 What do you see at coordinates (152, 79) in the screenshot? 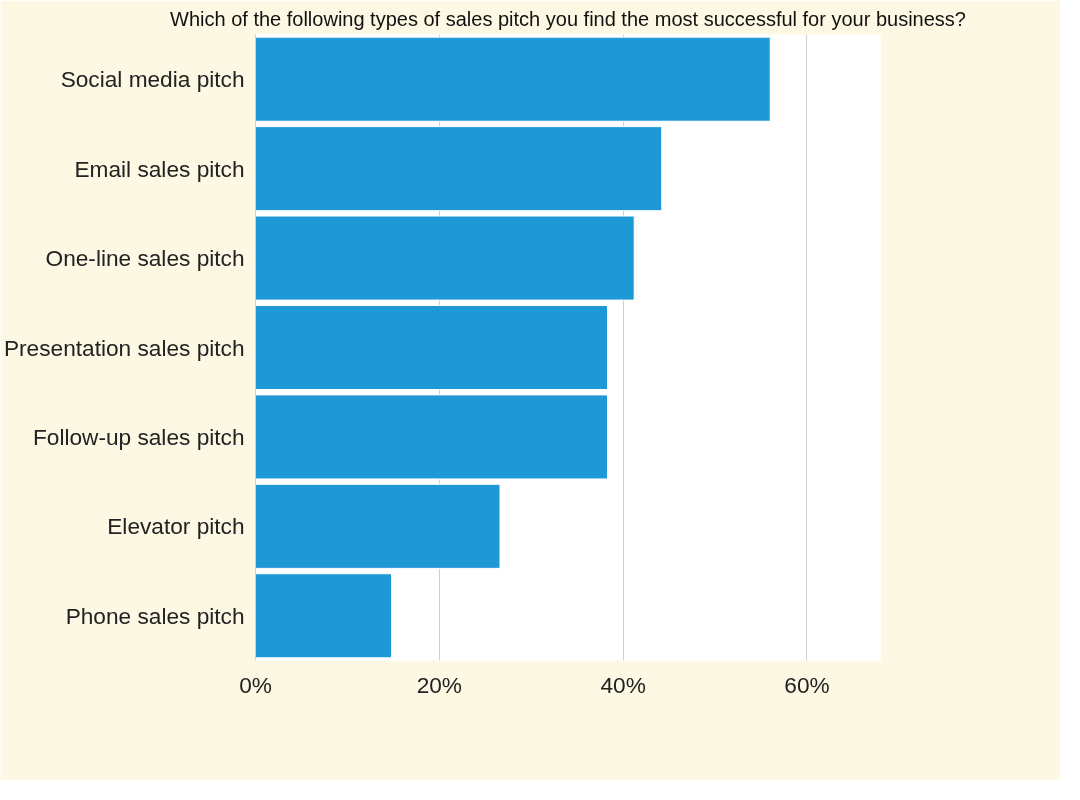
I see `y-tick-label: Social media pitch` at bounding box center [152, 79].